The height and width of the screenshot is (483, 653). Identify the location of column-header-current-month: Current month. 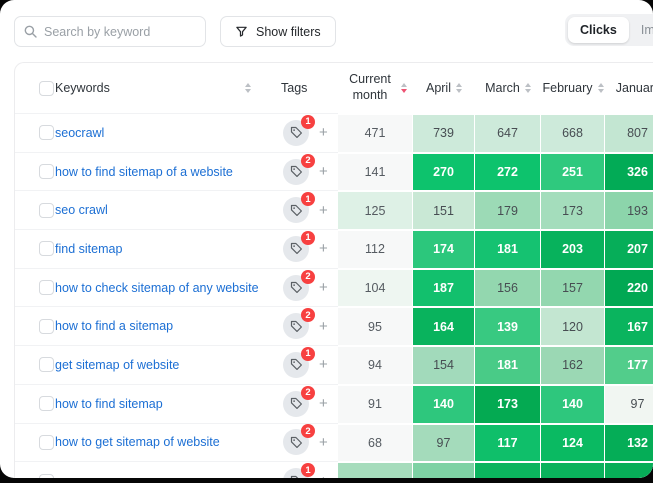
(375, 88).